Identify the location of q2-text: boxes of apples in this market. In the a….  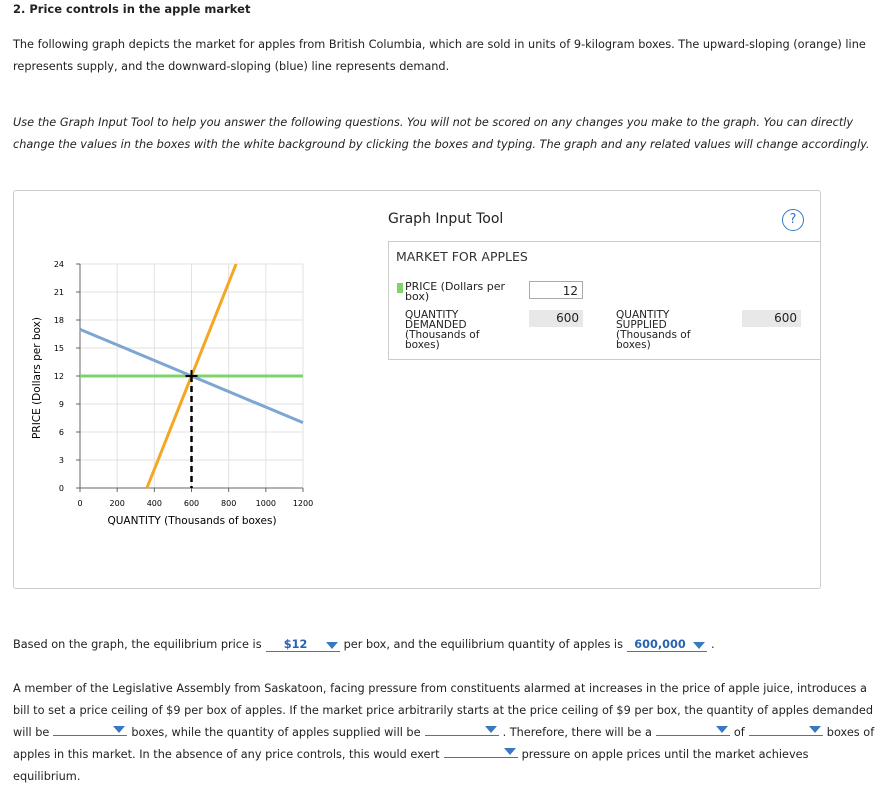
(444, 743).